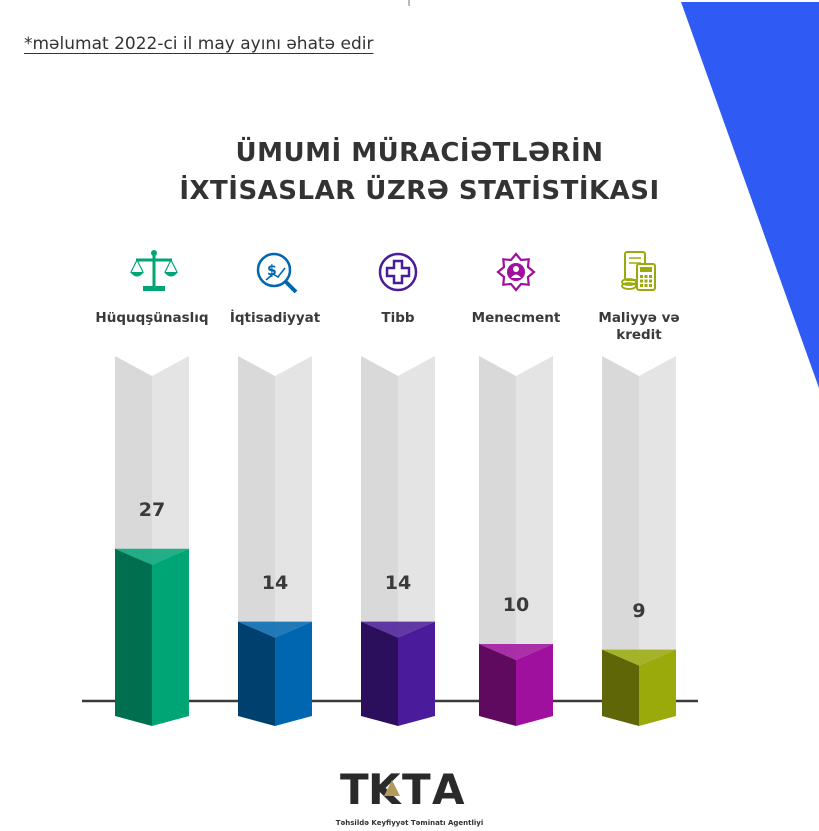 The width and height of the screenshot is (819, 831). What do you see at coordinates (449, 788) in the screenshot?
I see `svg-text: A` at bounding box center [449, 788].